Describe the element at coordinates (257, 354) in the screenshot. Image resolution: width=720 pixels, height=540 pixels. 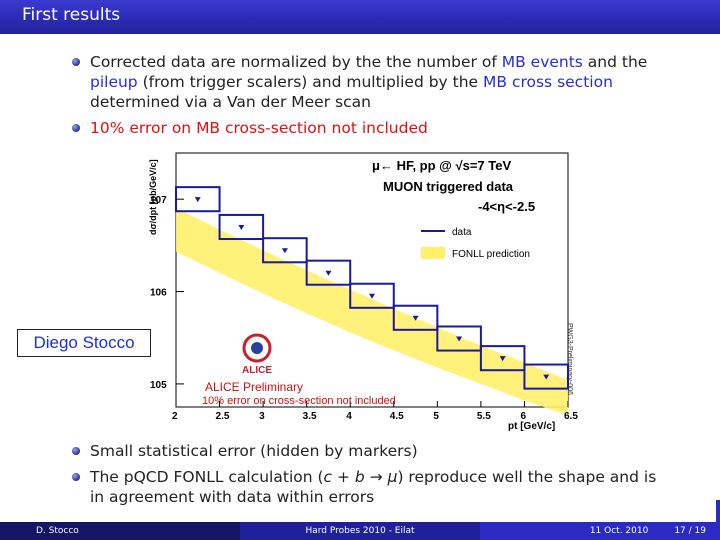
I see `alice-logo: ALICE` at that location.